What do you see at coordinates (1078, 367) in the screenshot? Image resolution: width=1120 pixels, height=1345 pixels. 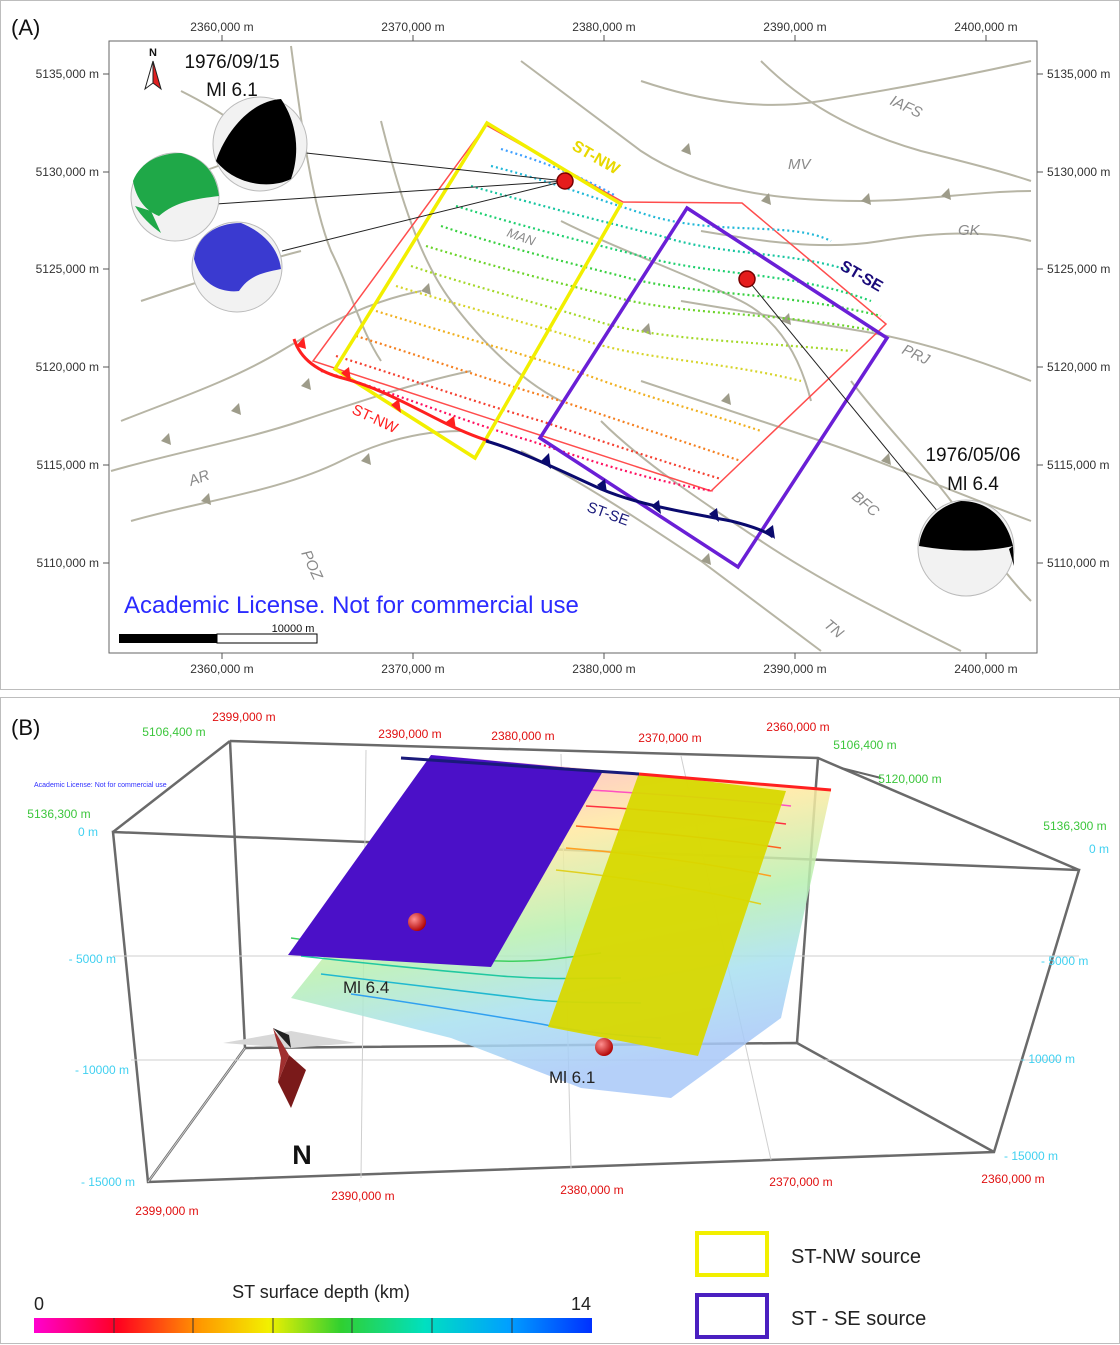 I see `y-tick-right: 5120,000 m` at bounding box center [1078, 367].